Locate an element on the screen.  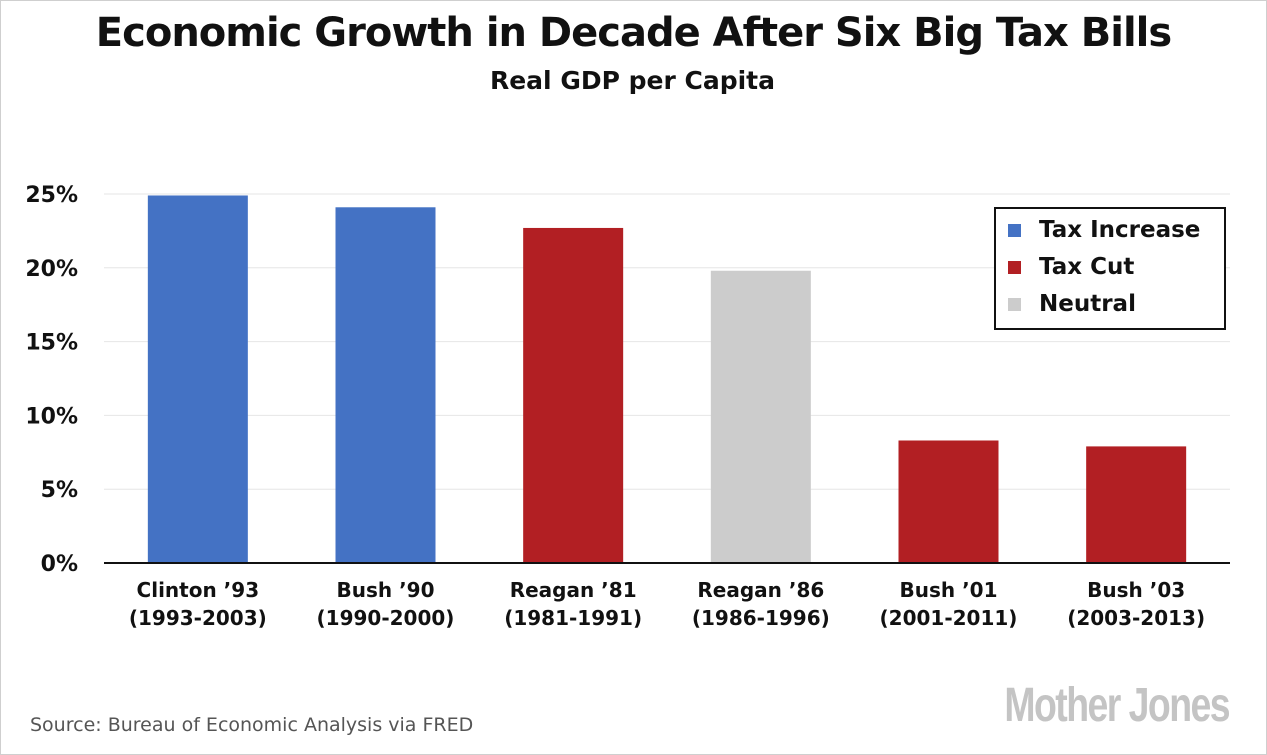
legend: Tax Increase Tax Cut Neutral is located at coordinates (1110, 268).